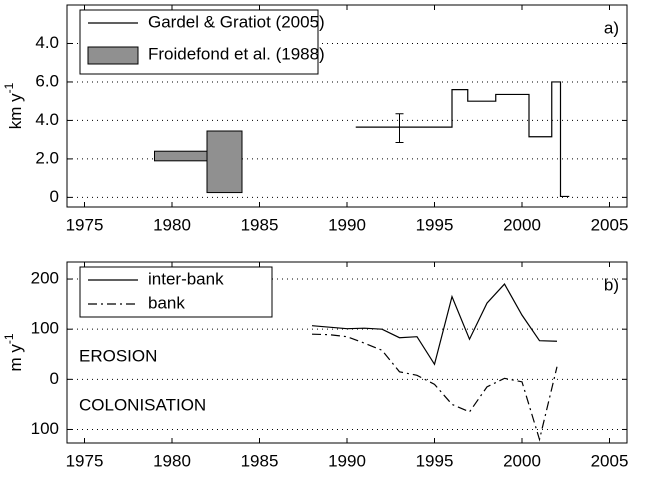 This screenshot has height=488, width=645. Describe the element at coordinates (113, 55) in the screenshot. I see `legend-swatch` at that location.